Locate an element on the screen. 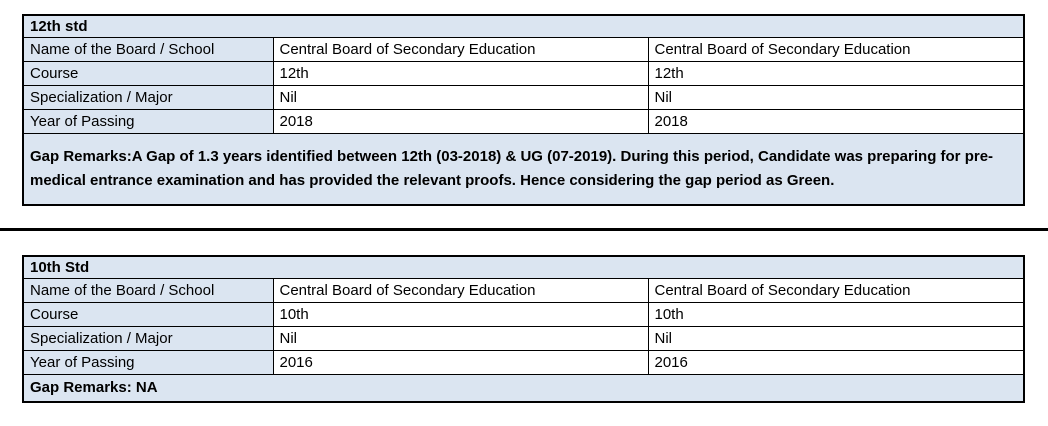 The height and width of the screenshot is (426, 1048). table-title-row: 10th Std is located at coordinates (523, 267).